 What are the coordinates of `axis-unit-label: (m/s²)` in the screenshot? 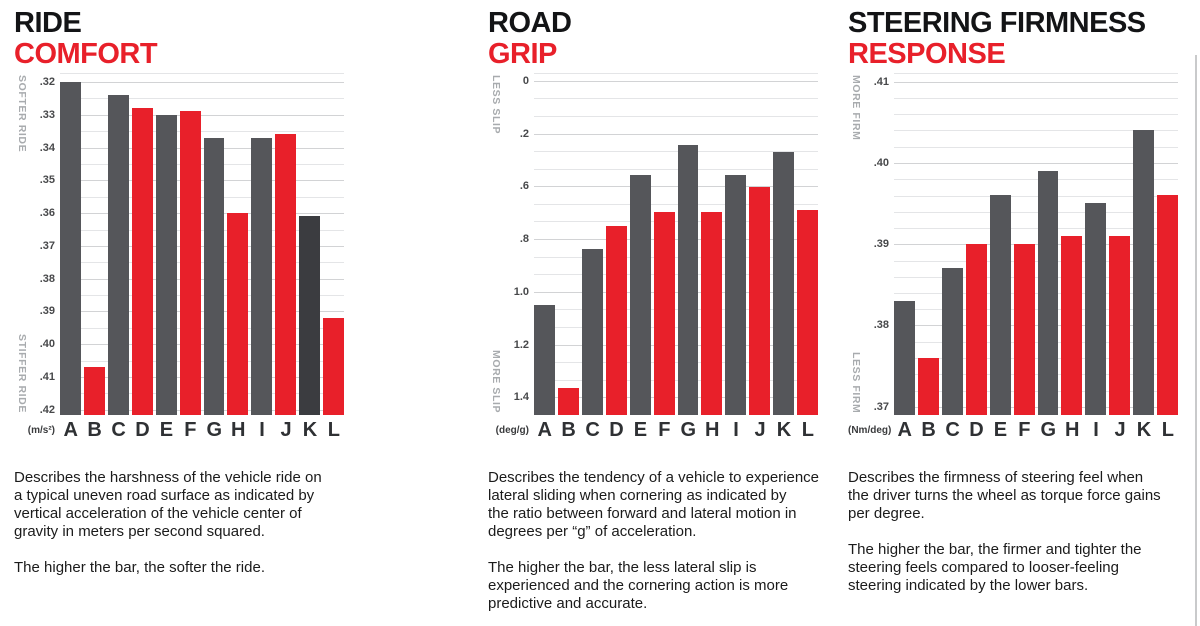 It's located at (41, 430).